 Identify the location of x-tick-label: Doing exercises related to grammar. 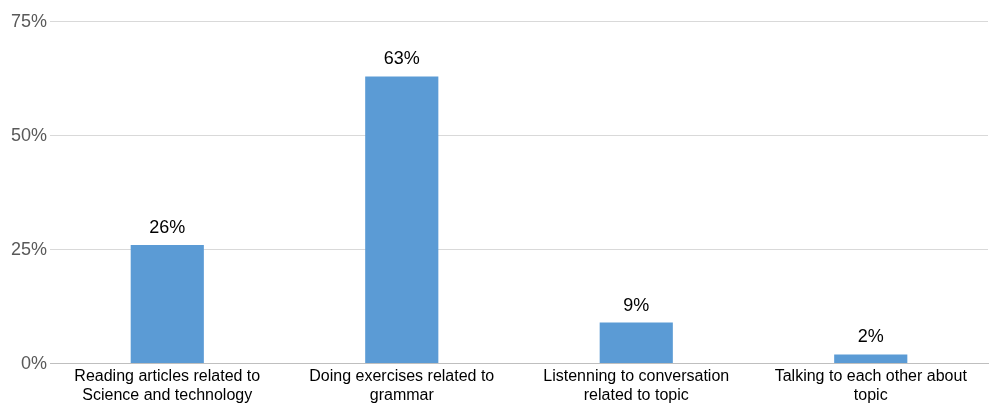
(402, 384).